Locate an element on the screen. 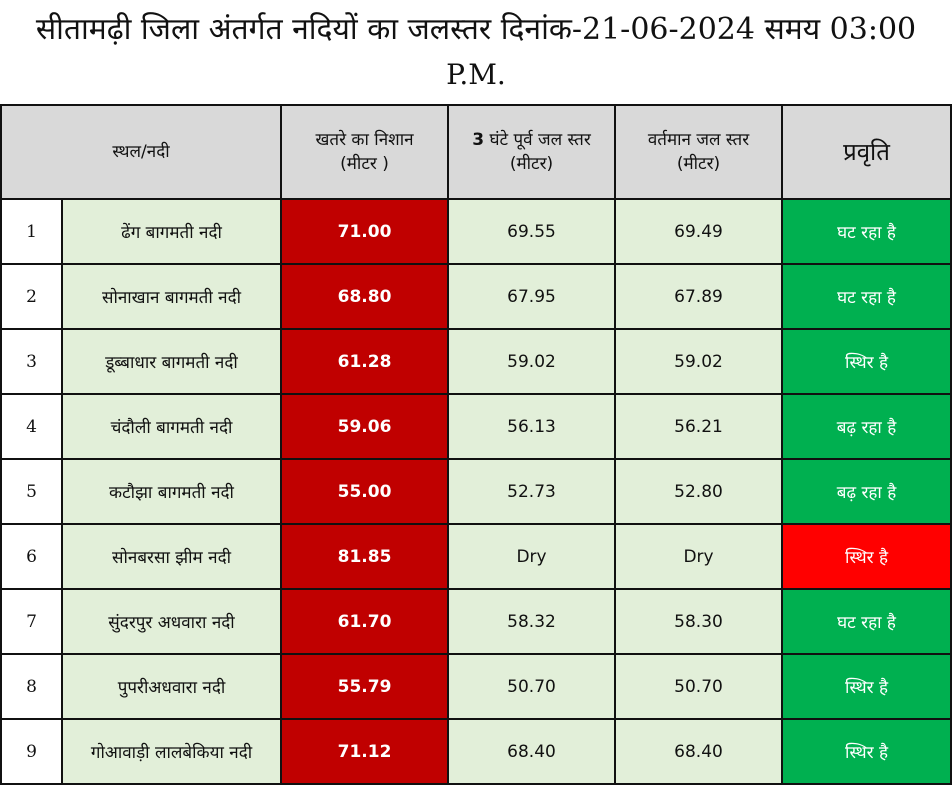  serial-number: 8 is located at coordinates (31, 686).